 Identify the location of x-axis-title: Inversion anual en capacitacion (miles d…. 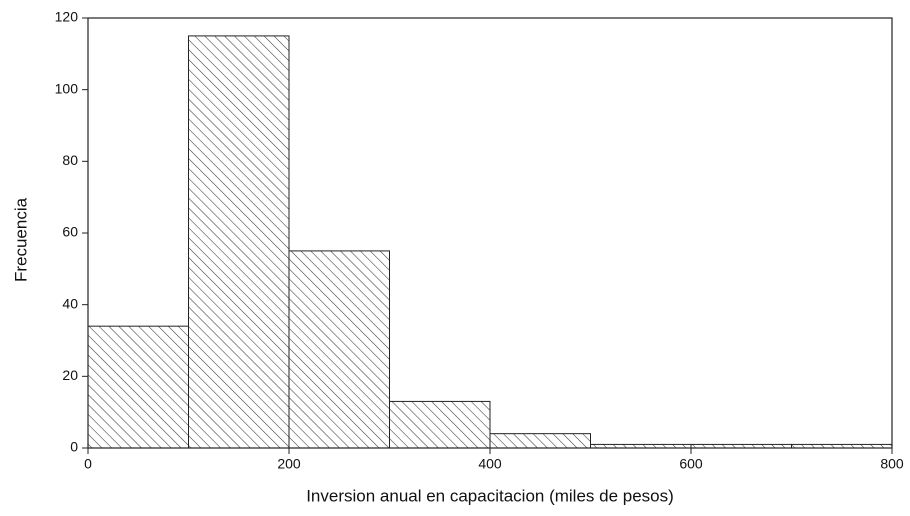
(490, 495).